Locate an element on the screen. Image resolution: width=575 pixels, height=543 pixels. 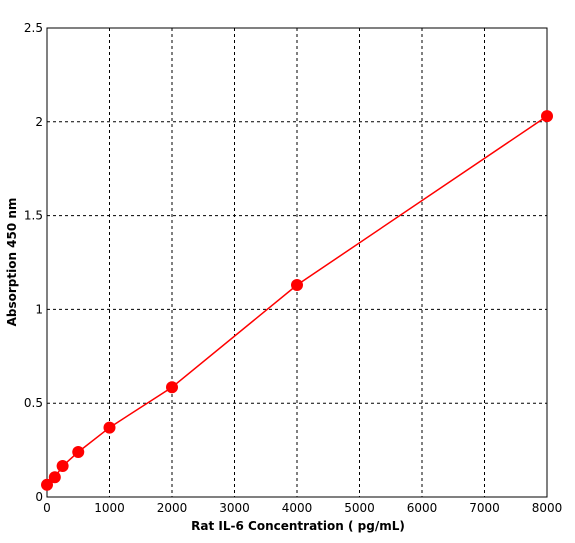
x-tick-label: 5000 is located at coordinates (359, 508).